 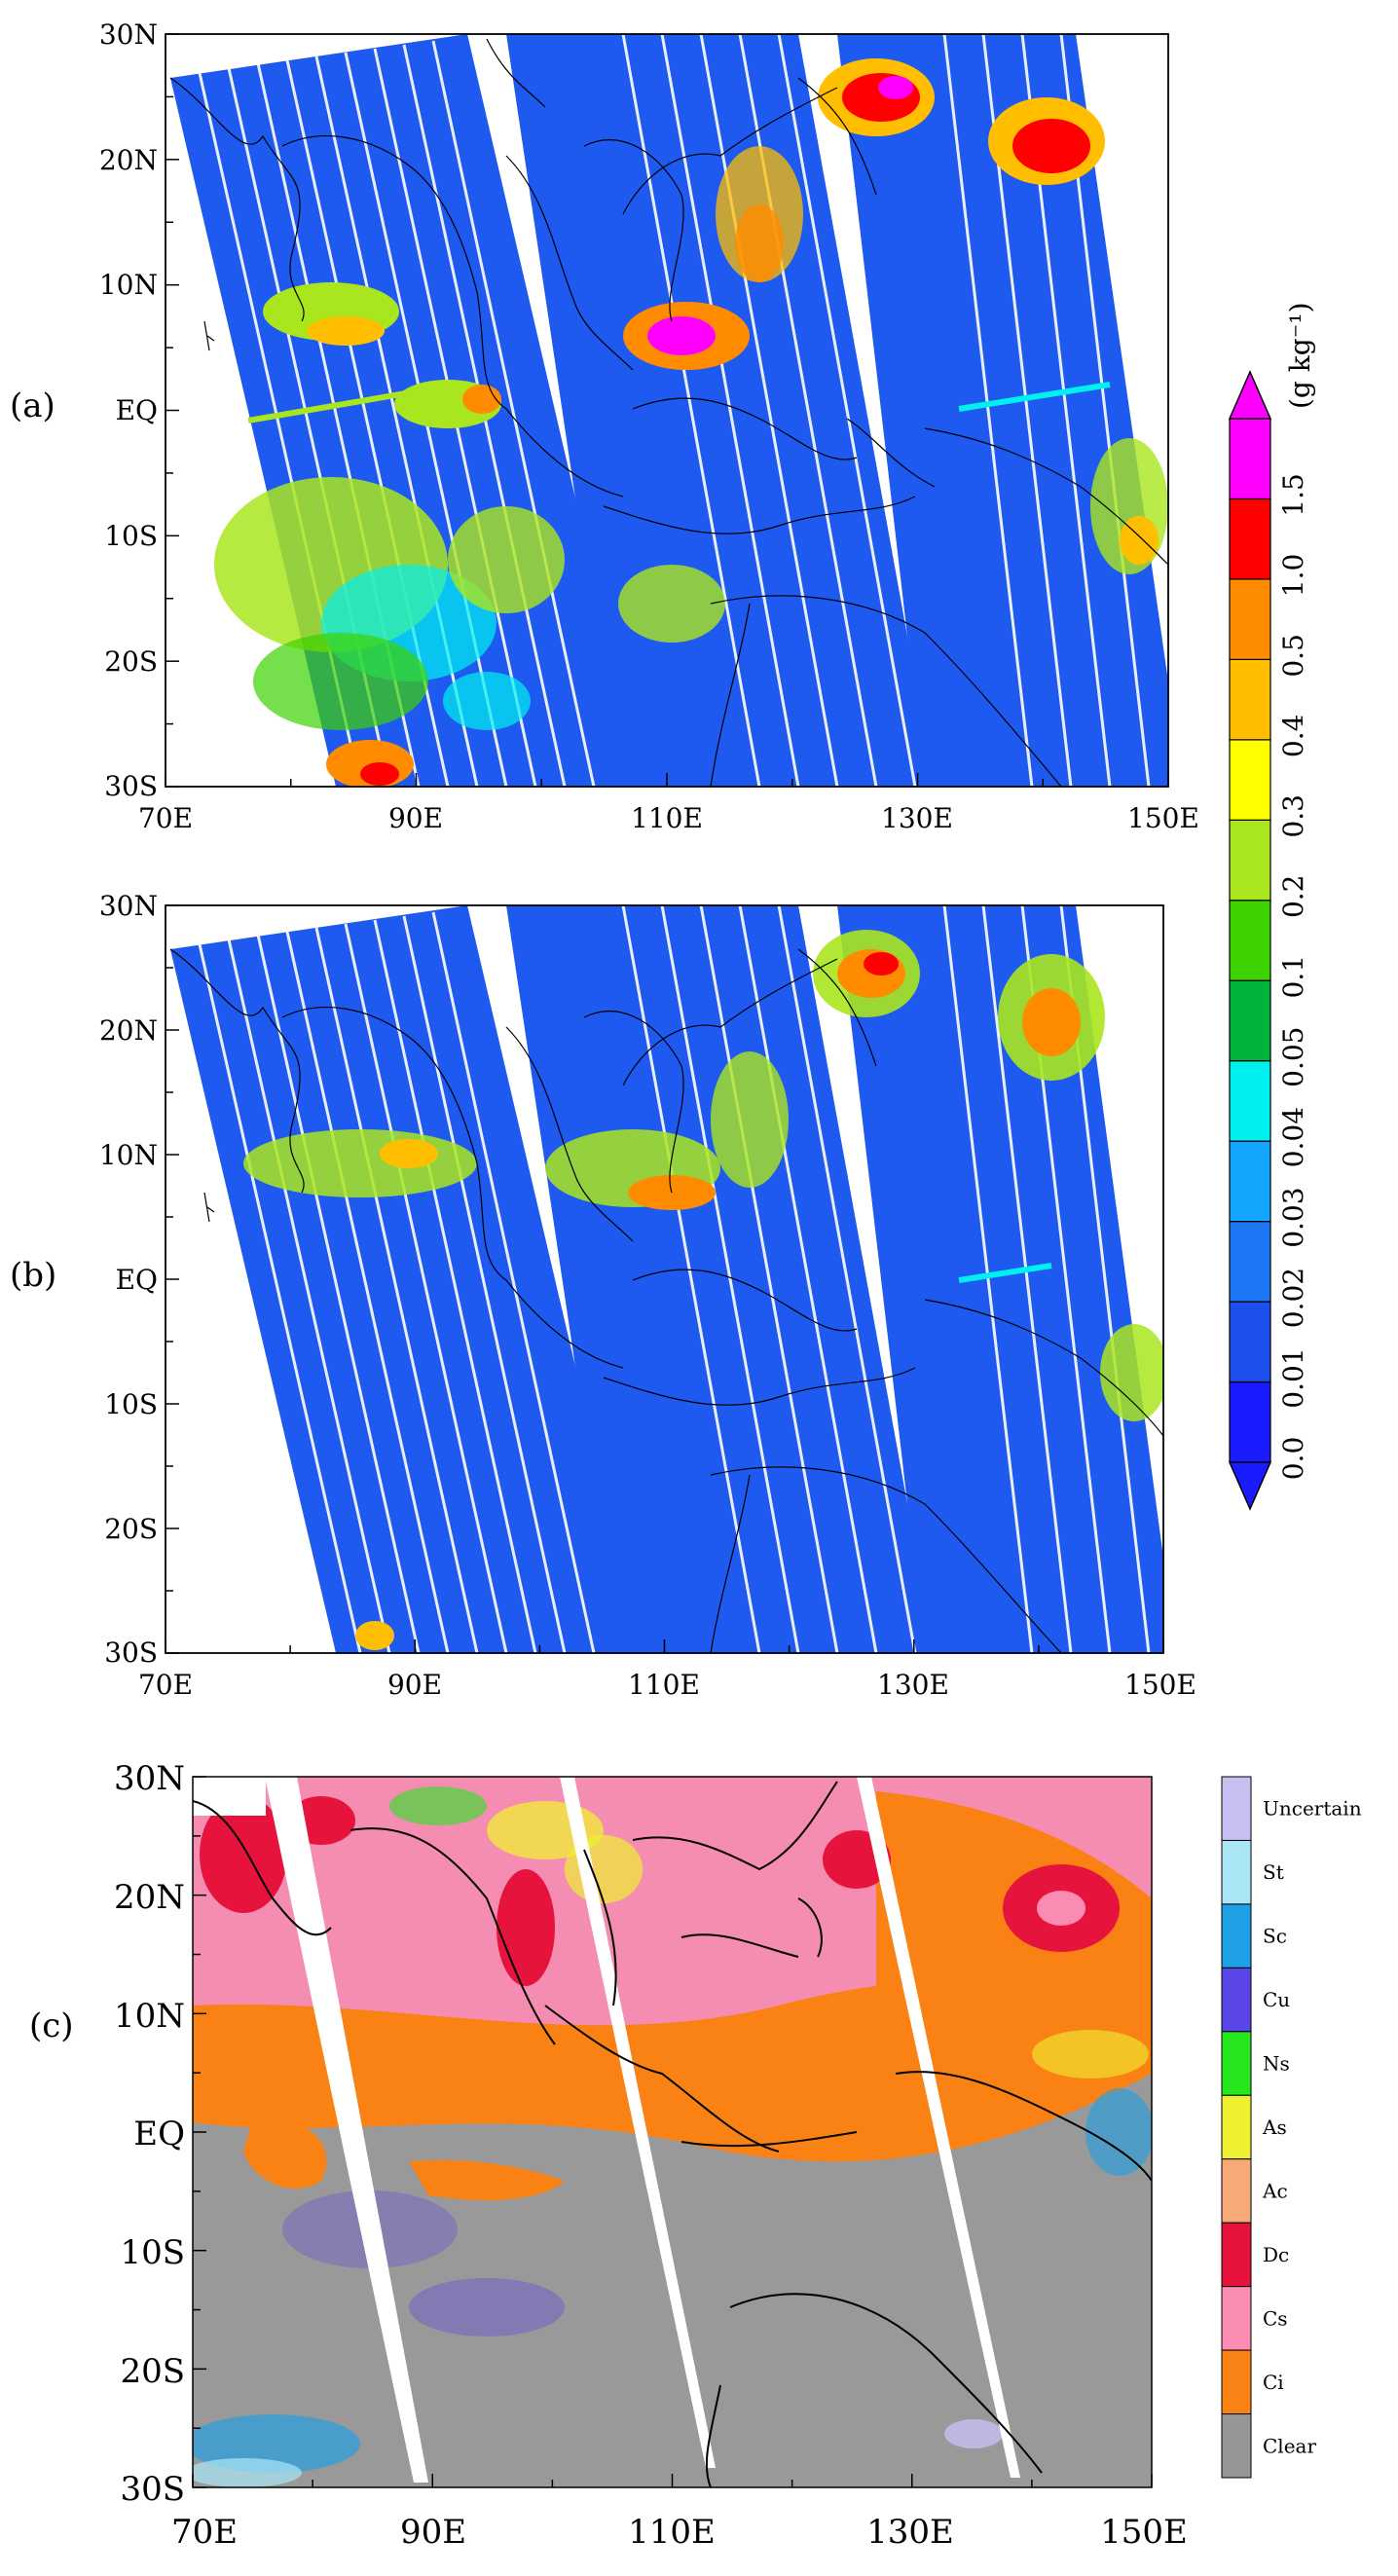 What do you see at coordinates (1293, 736) in the screenshot?
I see `colorbar-tick-label: 0.4` at bounding box center [1293, 736].